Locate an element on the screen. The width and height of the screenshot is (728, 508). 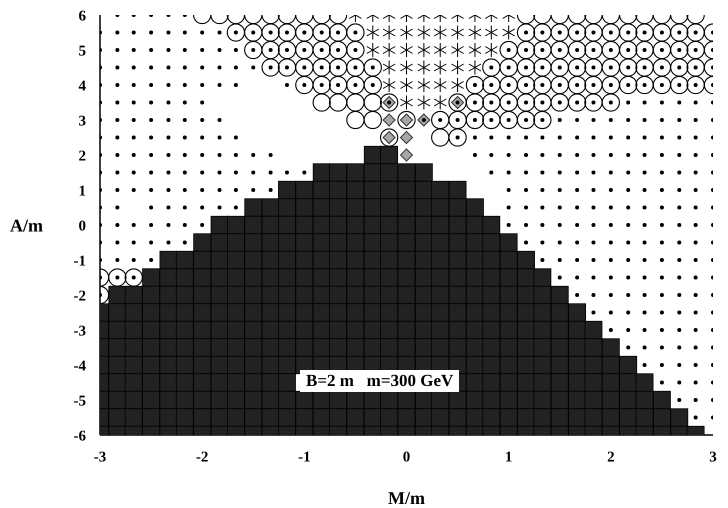
y-tick-label: 4 is located at coordinates (82, 86).